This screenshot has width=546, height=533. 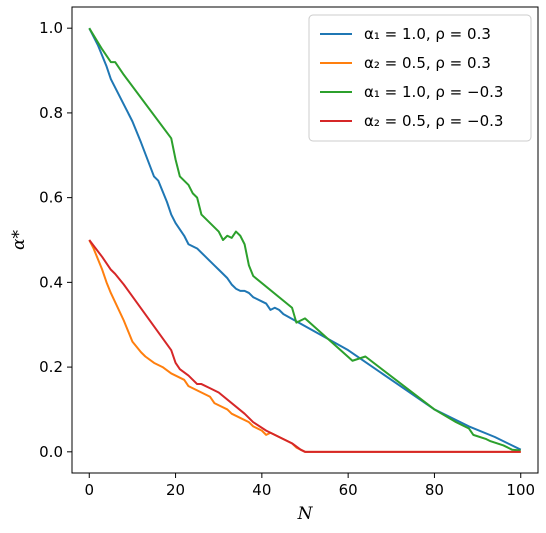 I want to click on x-tick-label: 80, so click(x=434, y=490).